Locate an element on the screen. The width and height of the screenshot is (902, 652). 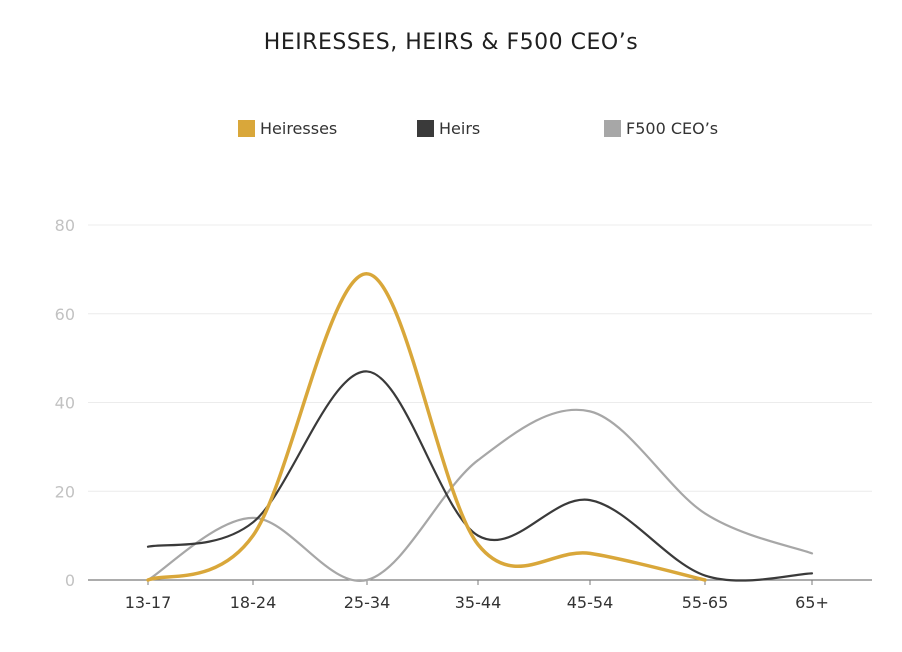
x-tick-label: 55-65 is located at coordinates (705, 602).